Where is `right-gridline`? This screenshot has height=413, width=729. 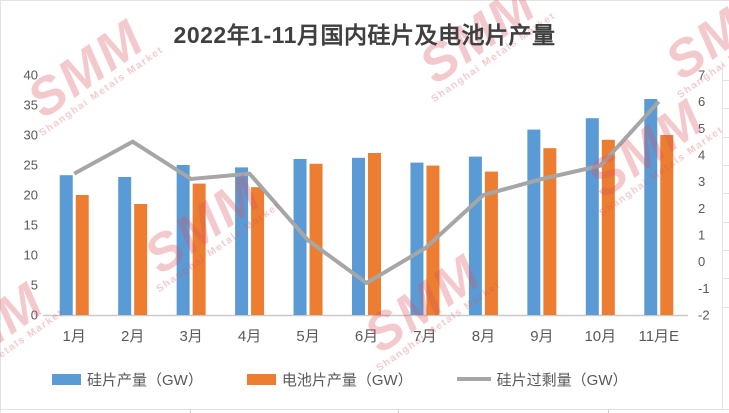 right-gridline is located at coordinates (722, 236).